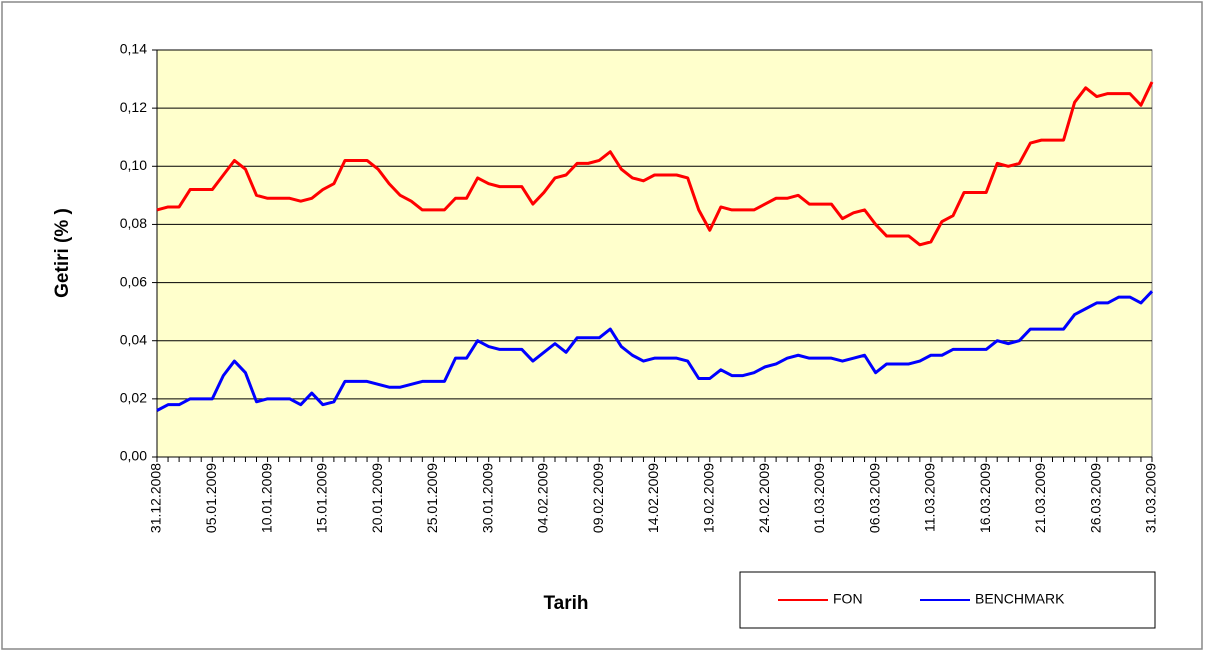 The height and width of the screenshot is (652, 1205). What do you see at coordinates (266, 498) in the screenshot?
I see `x-tick-label: 10.01.2009` at bounding box center [266, 498].